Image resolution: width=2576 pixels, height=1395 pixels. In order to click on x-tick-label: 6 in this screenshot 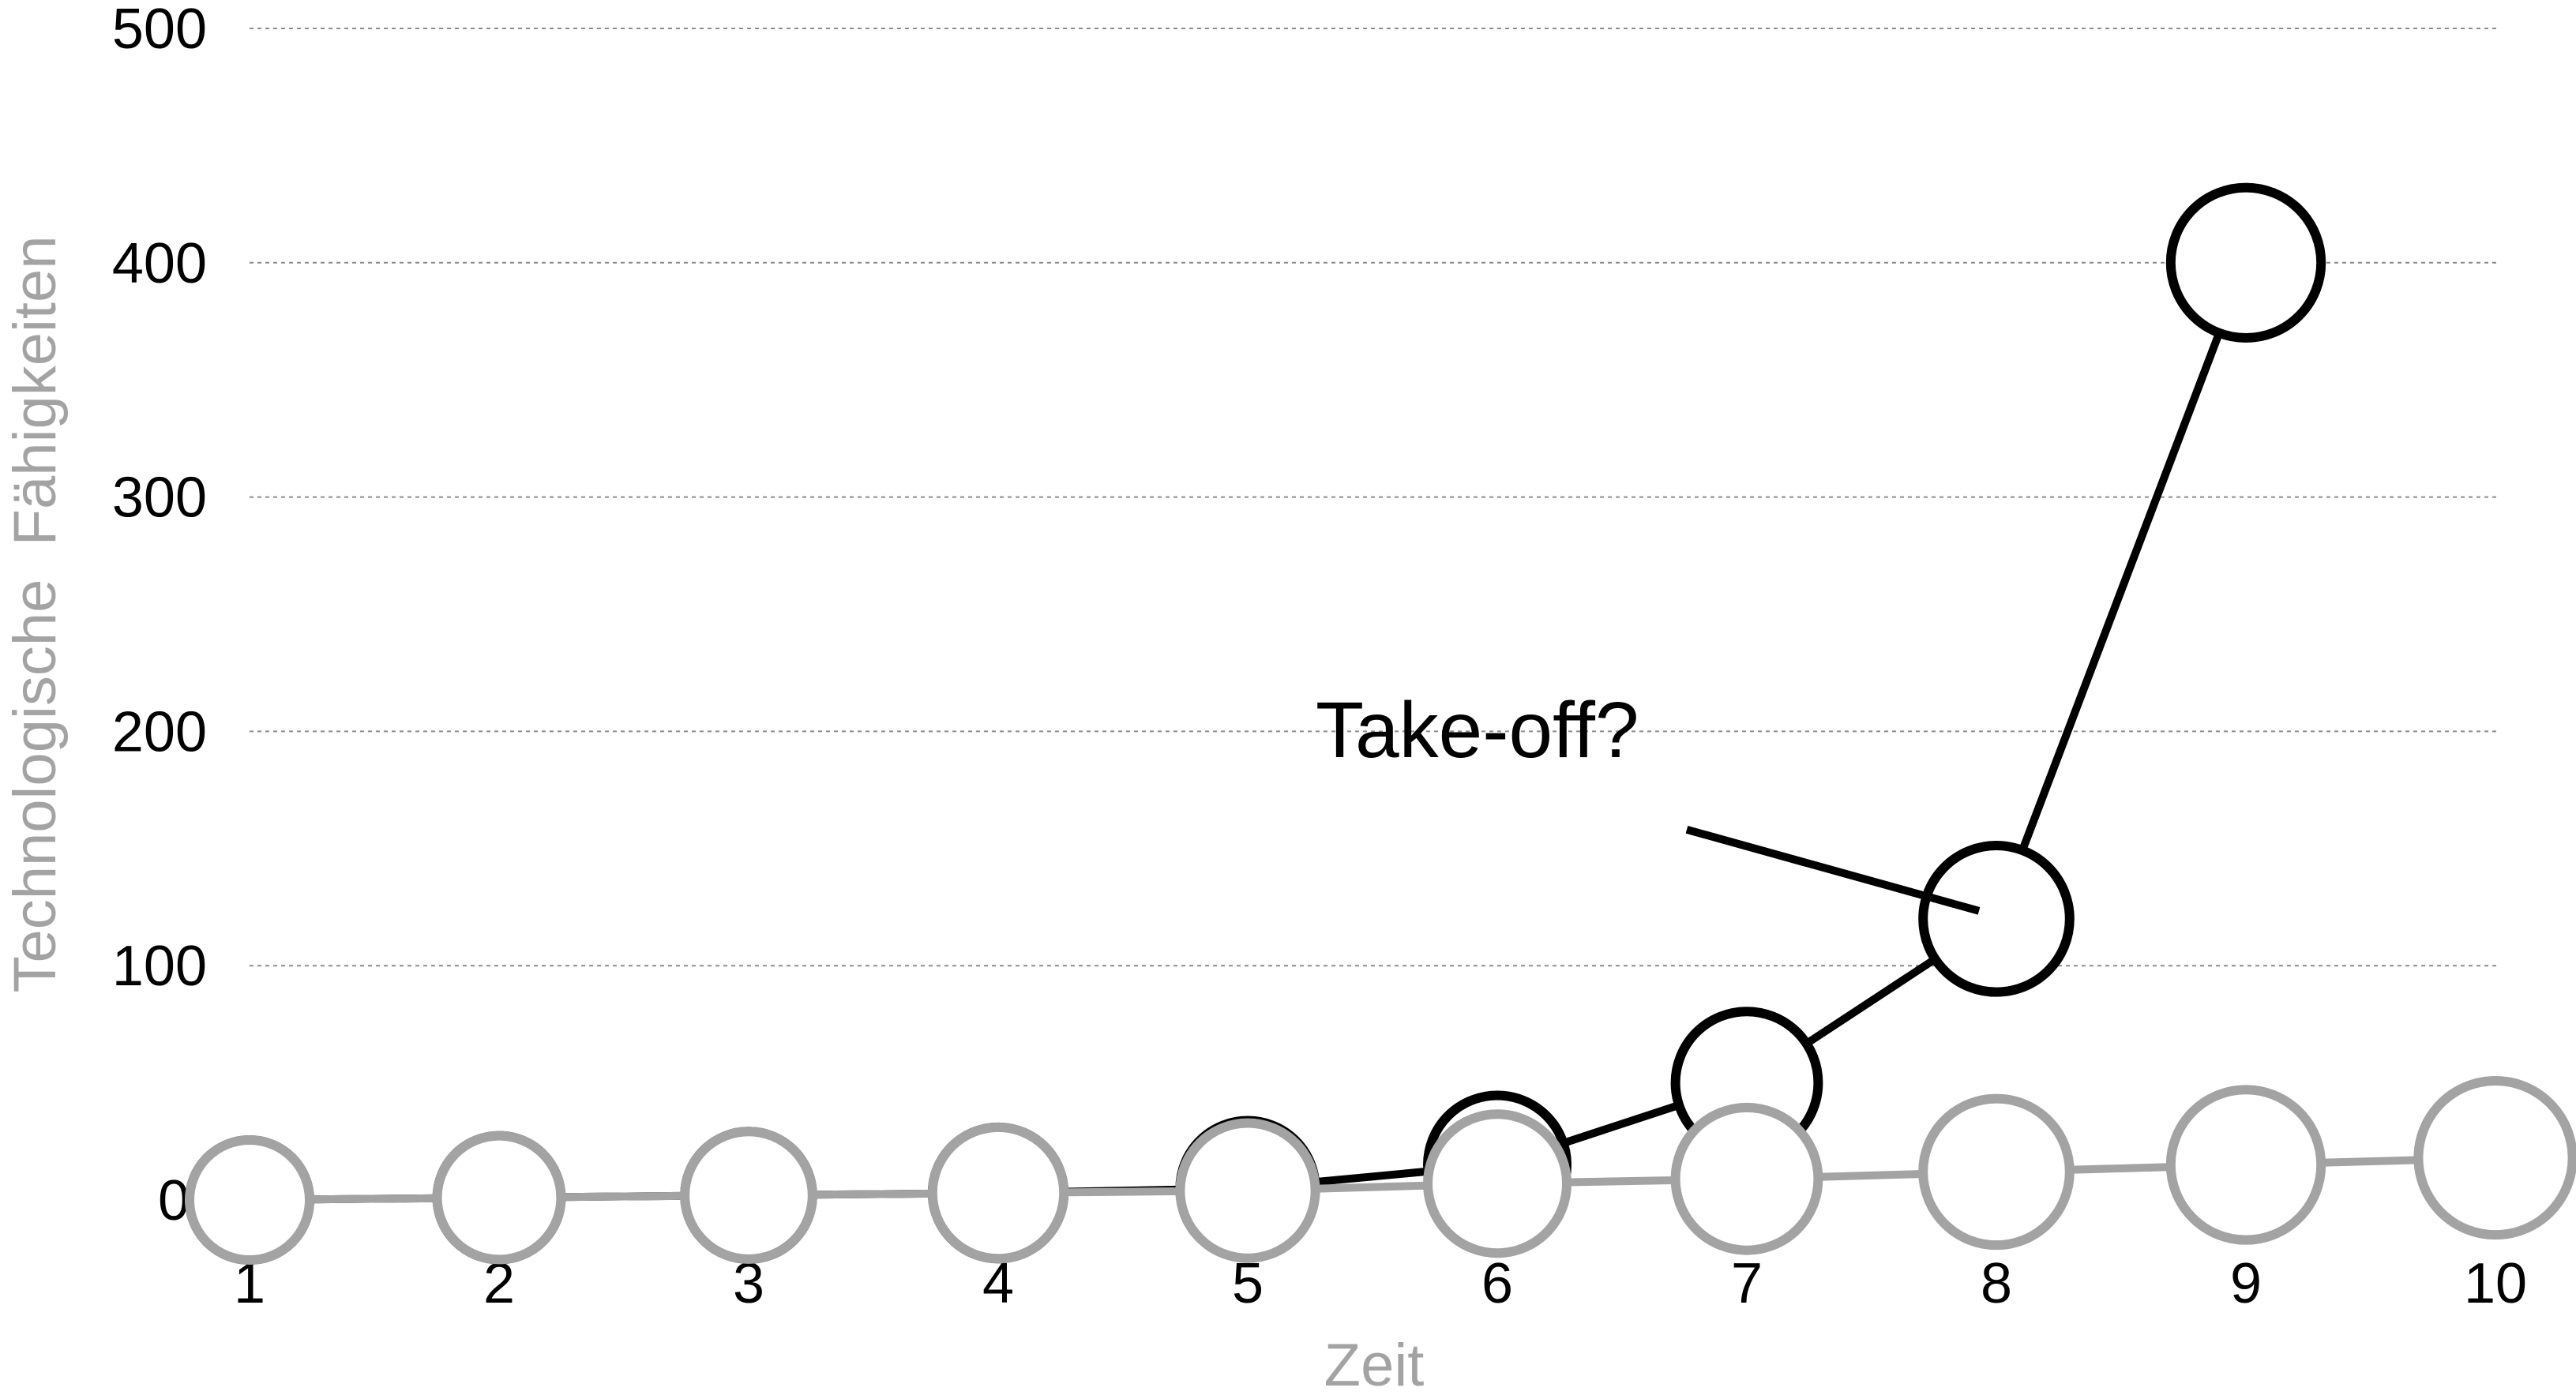, I will do `click(1497, 1283)`.